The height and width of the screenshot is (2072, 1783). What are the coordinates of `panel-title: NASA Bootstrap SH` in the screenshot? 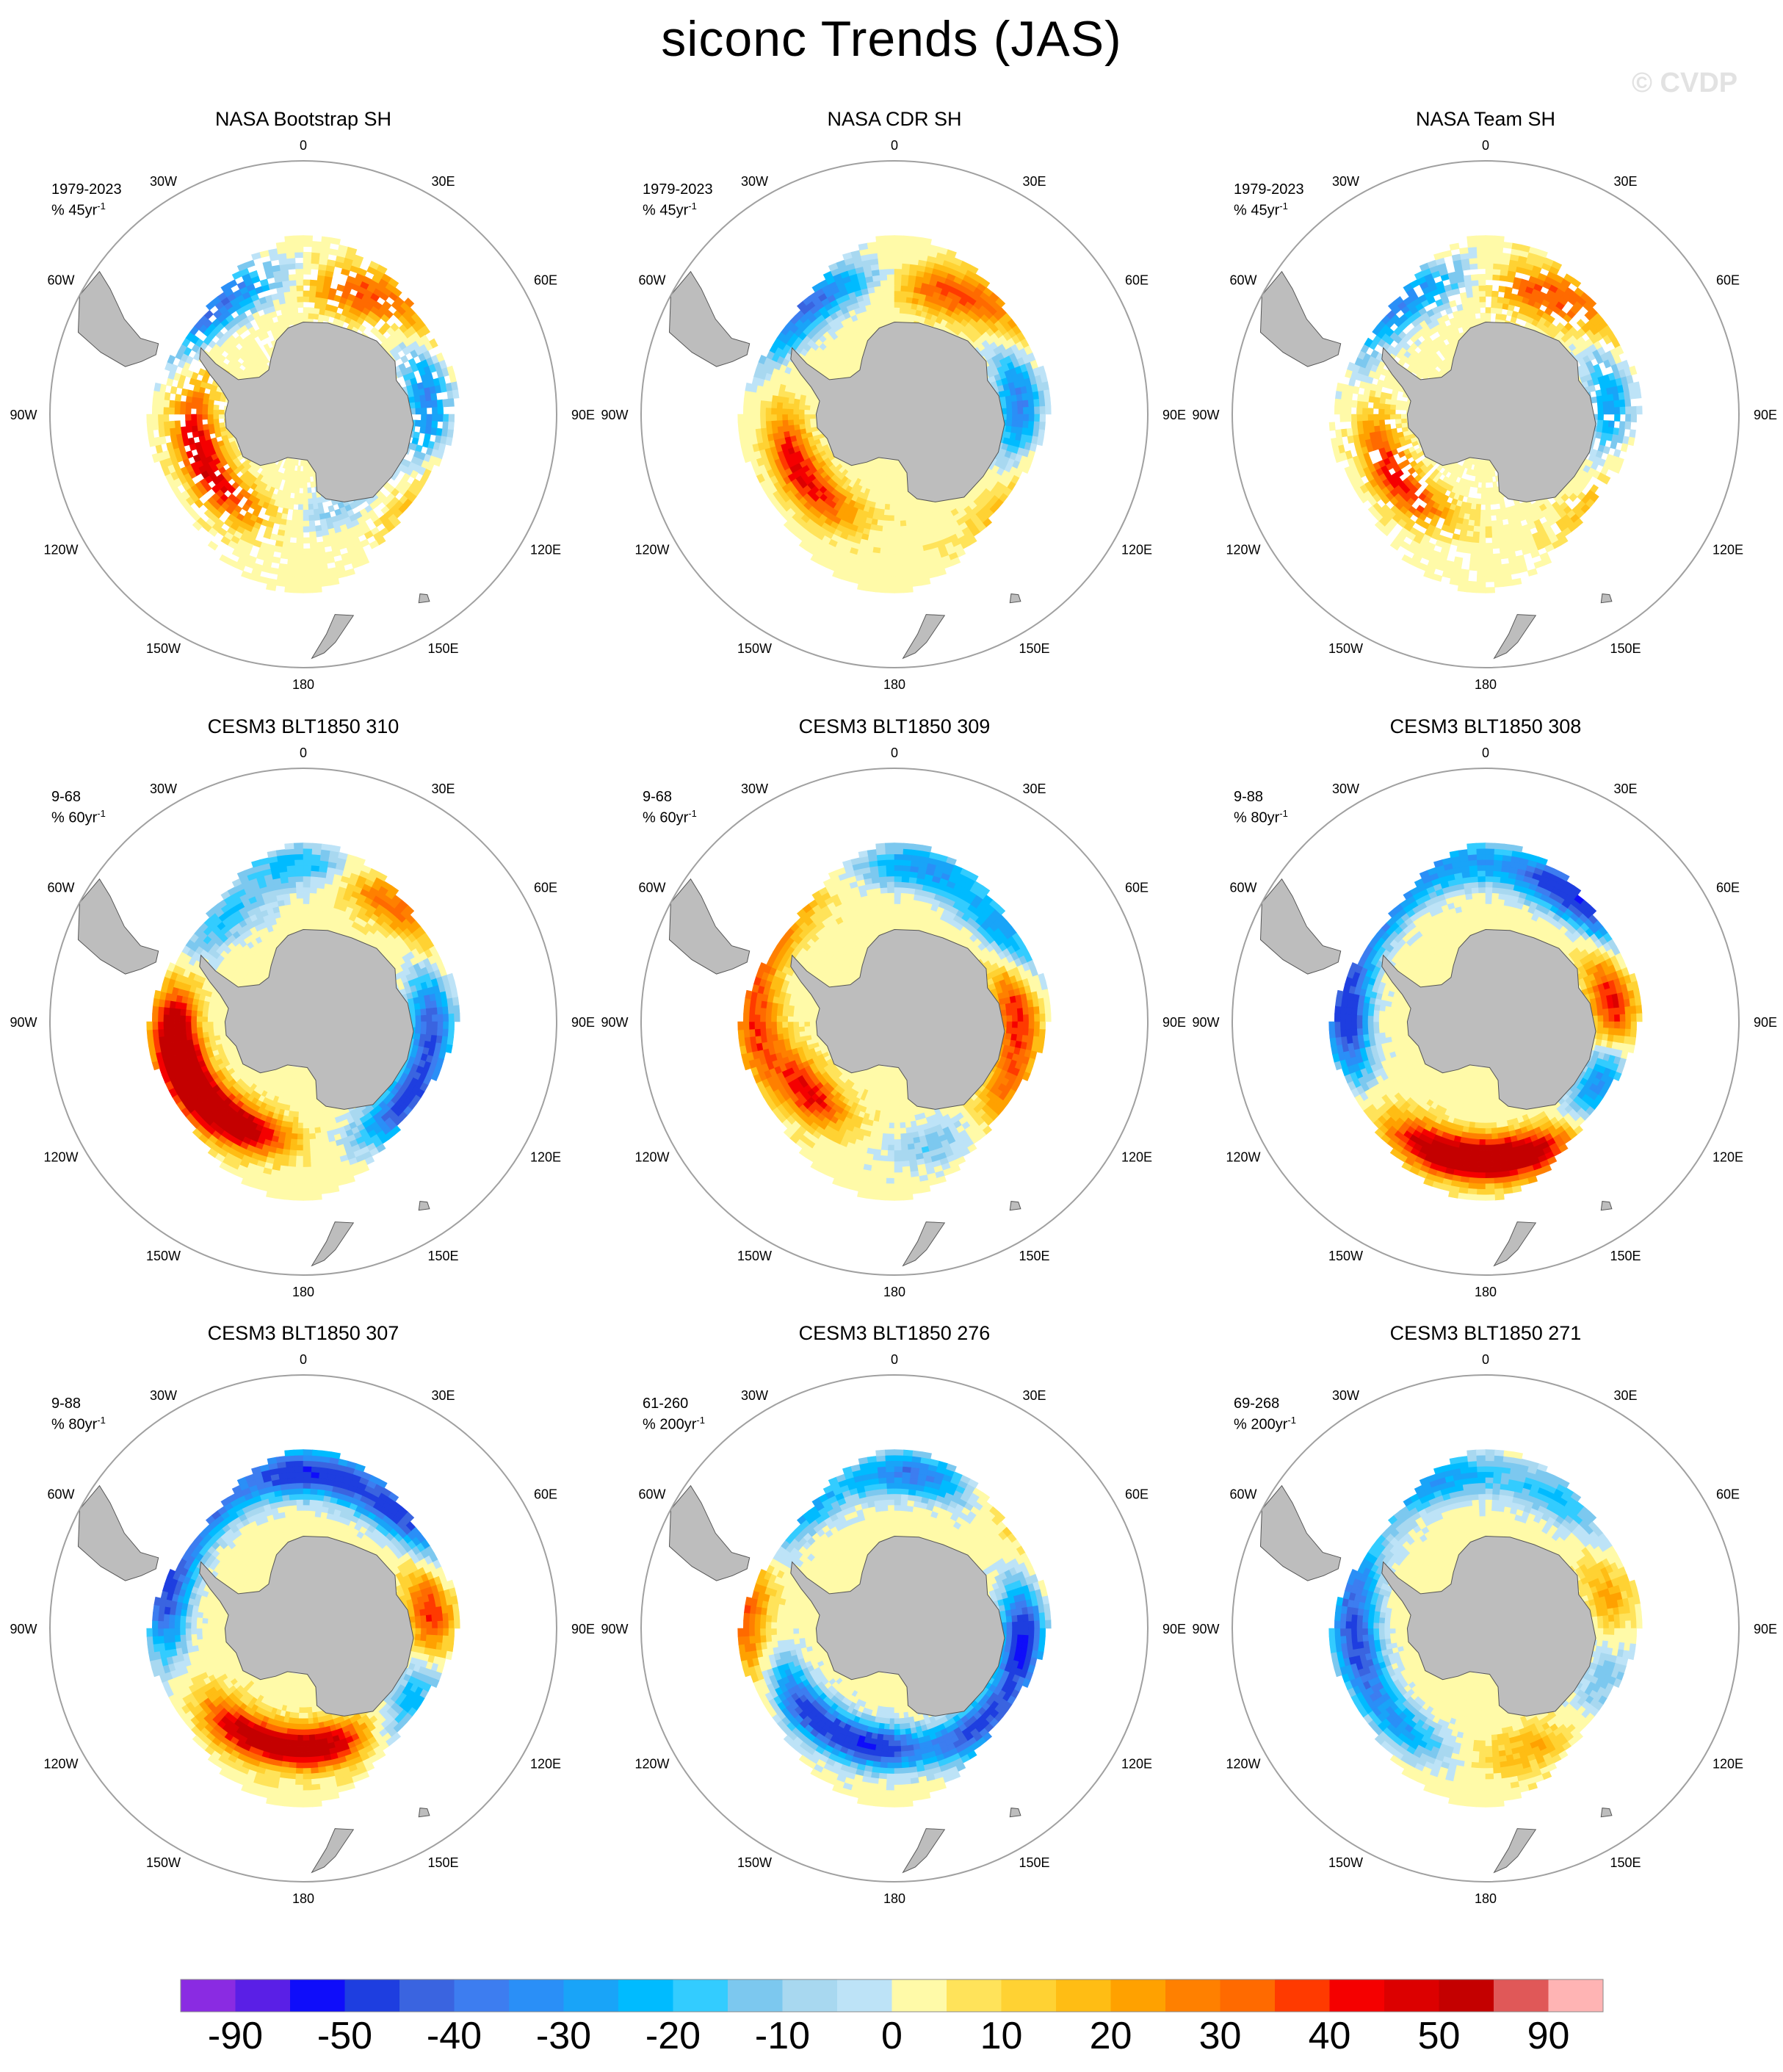 It's located at (303, 119).